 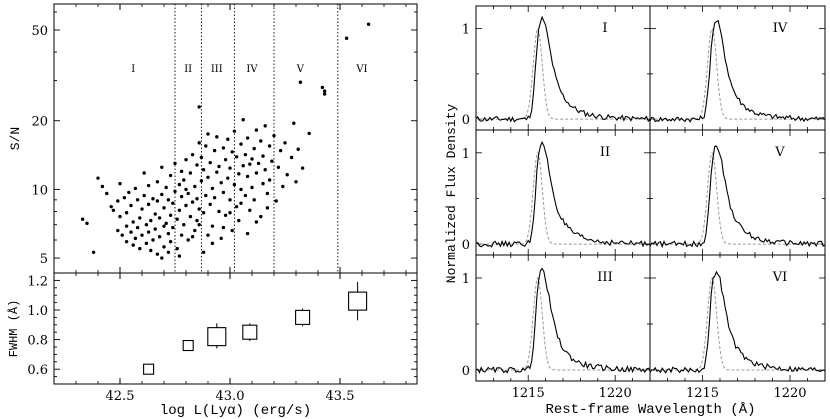 What do you see at coordinates (39, 31) in the screenshot?
I see `sn-y-tick-label: 50` at bounding box center [39, 31].